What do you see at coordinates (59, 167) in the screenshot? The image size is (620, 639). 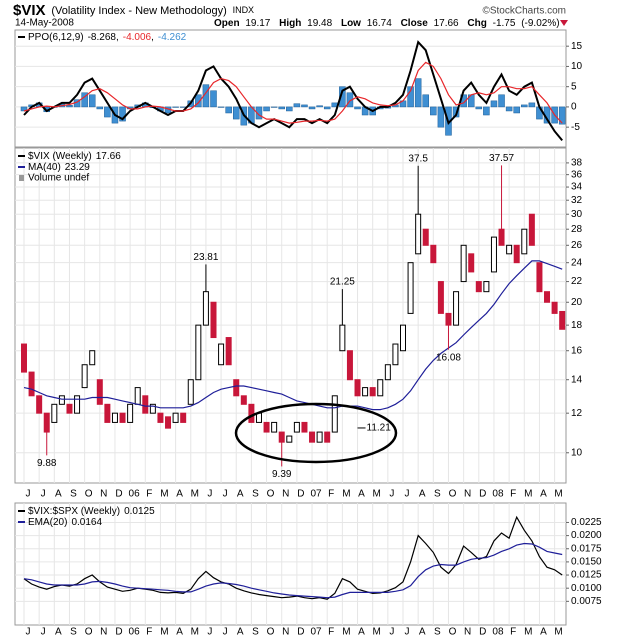 I see `legend: MA(40) 23.29` at bounding box center [59, 167].